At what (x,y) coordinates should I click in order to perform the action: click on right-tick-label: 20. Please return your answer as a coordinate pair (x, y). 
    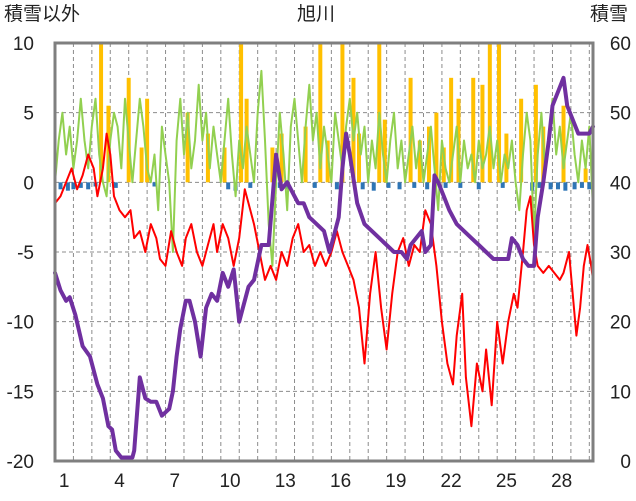
    Looking at the image, I should click on (620, 323).